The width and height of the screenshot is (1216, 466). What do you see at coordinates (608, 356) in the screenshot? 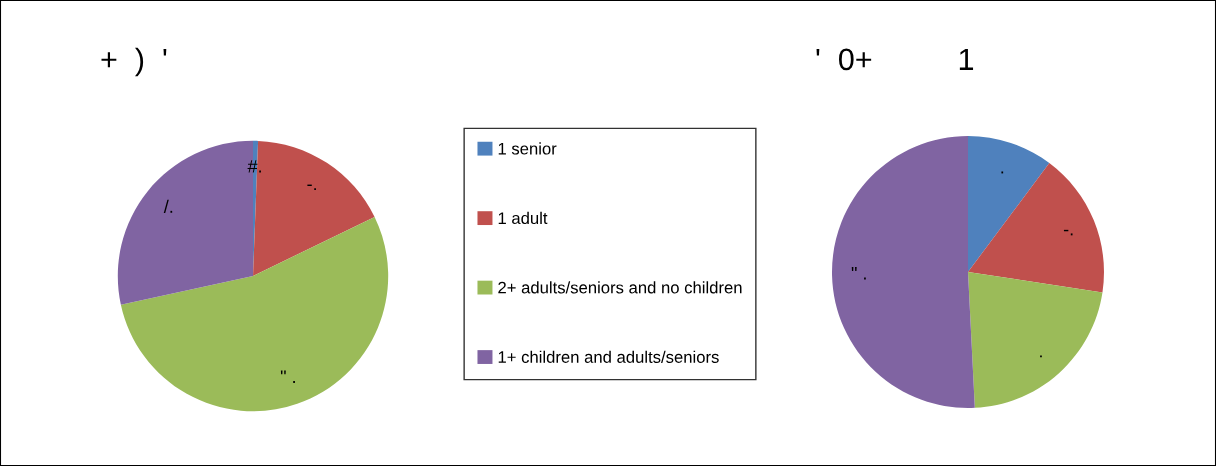
I see `legend-label: 1+ children and adults/seniors` at bounding box center [608, 356].